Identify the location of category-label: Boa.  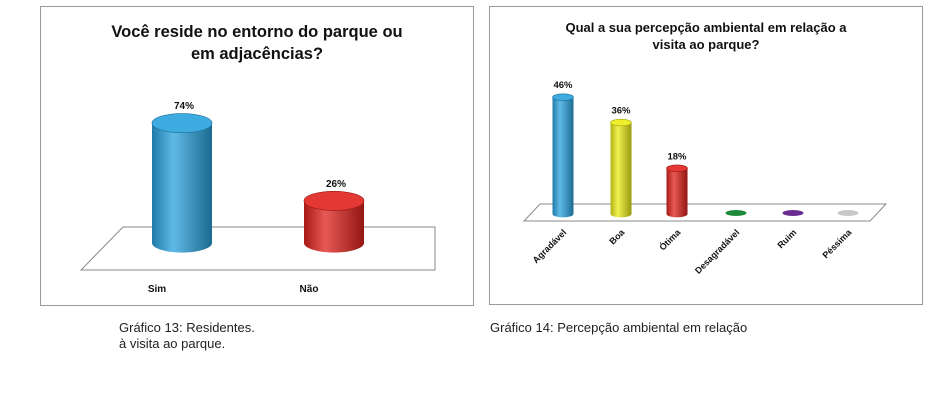
(617, 237).